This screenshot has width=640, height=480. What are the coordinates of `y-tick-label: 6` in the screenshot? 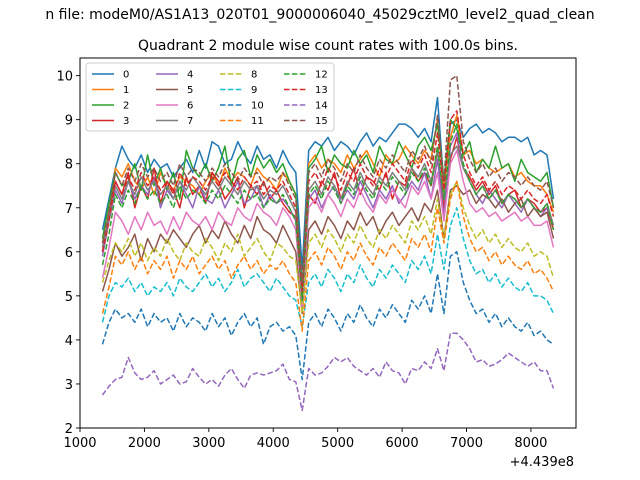 It's located at (69, 253).